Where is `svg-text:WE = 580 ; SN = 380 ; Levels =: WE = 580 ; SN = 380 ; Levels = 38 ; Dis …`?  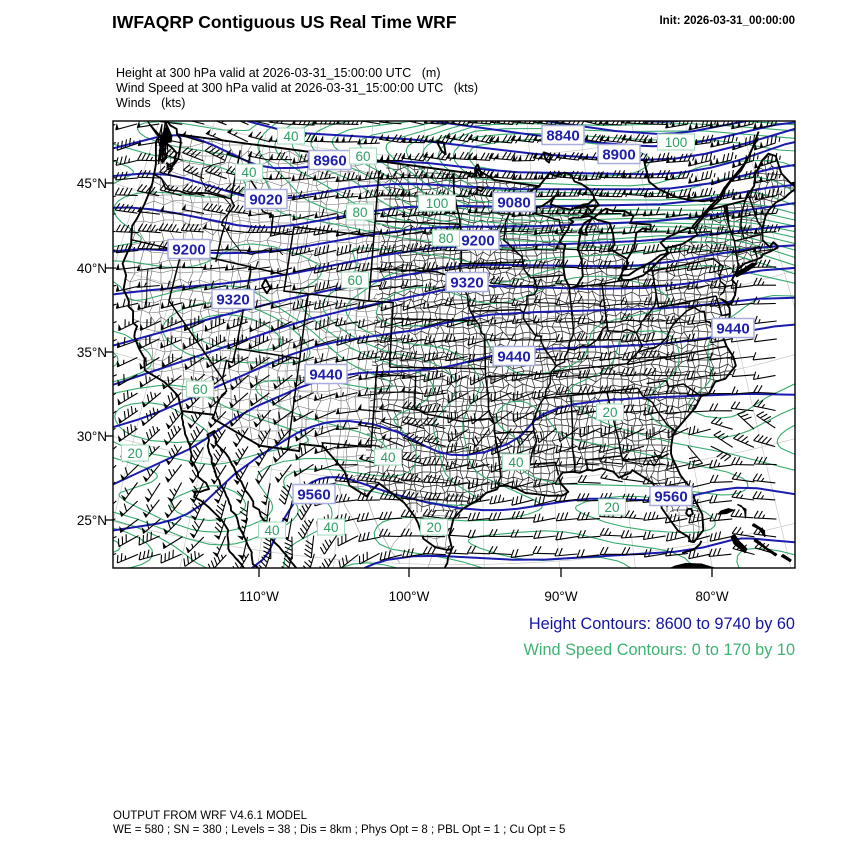 svg-text:WE = 580 ; SN = 380 ; Levels =: WE = 580 ; SN = 380 ; Levels = 38 ; Dis … is located at coordinates (339, 830).